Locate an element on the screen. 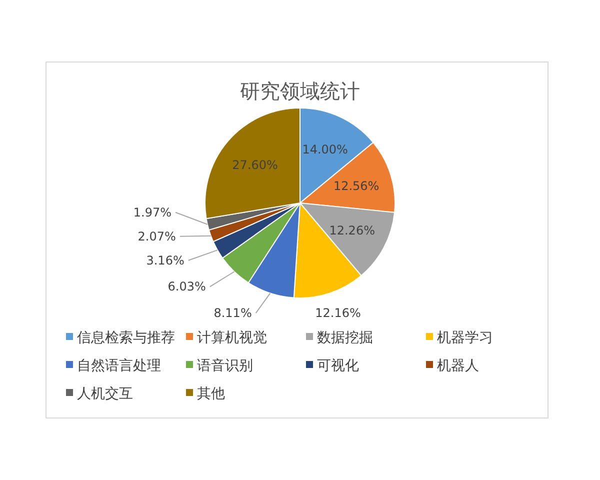 This screenshot has width=600, height=480. data-label: 14.00% is located at coordinates (325, 149).